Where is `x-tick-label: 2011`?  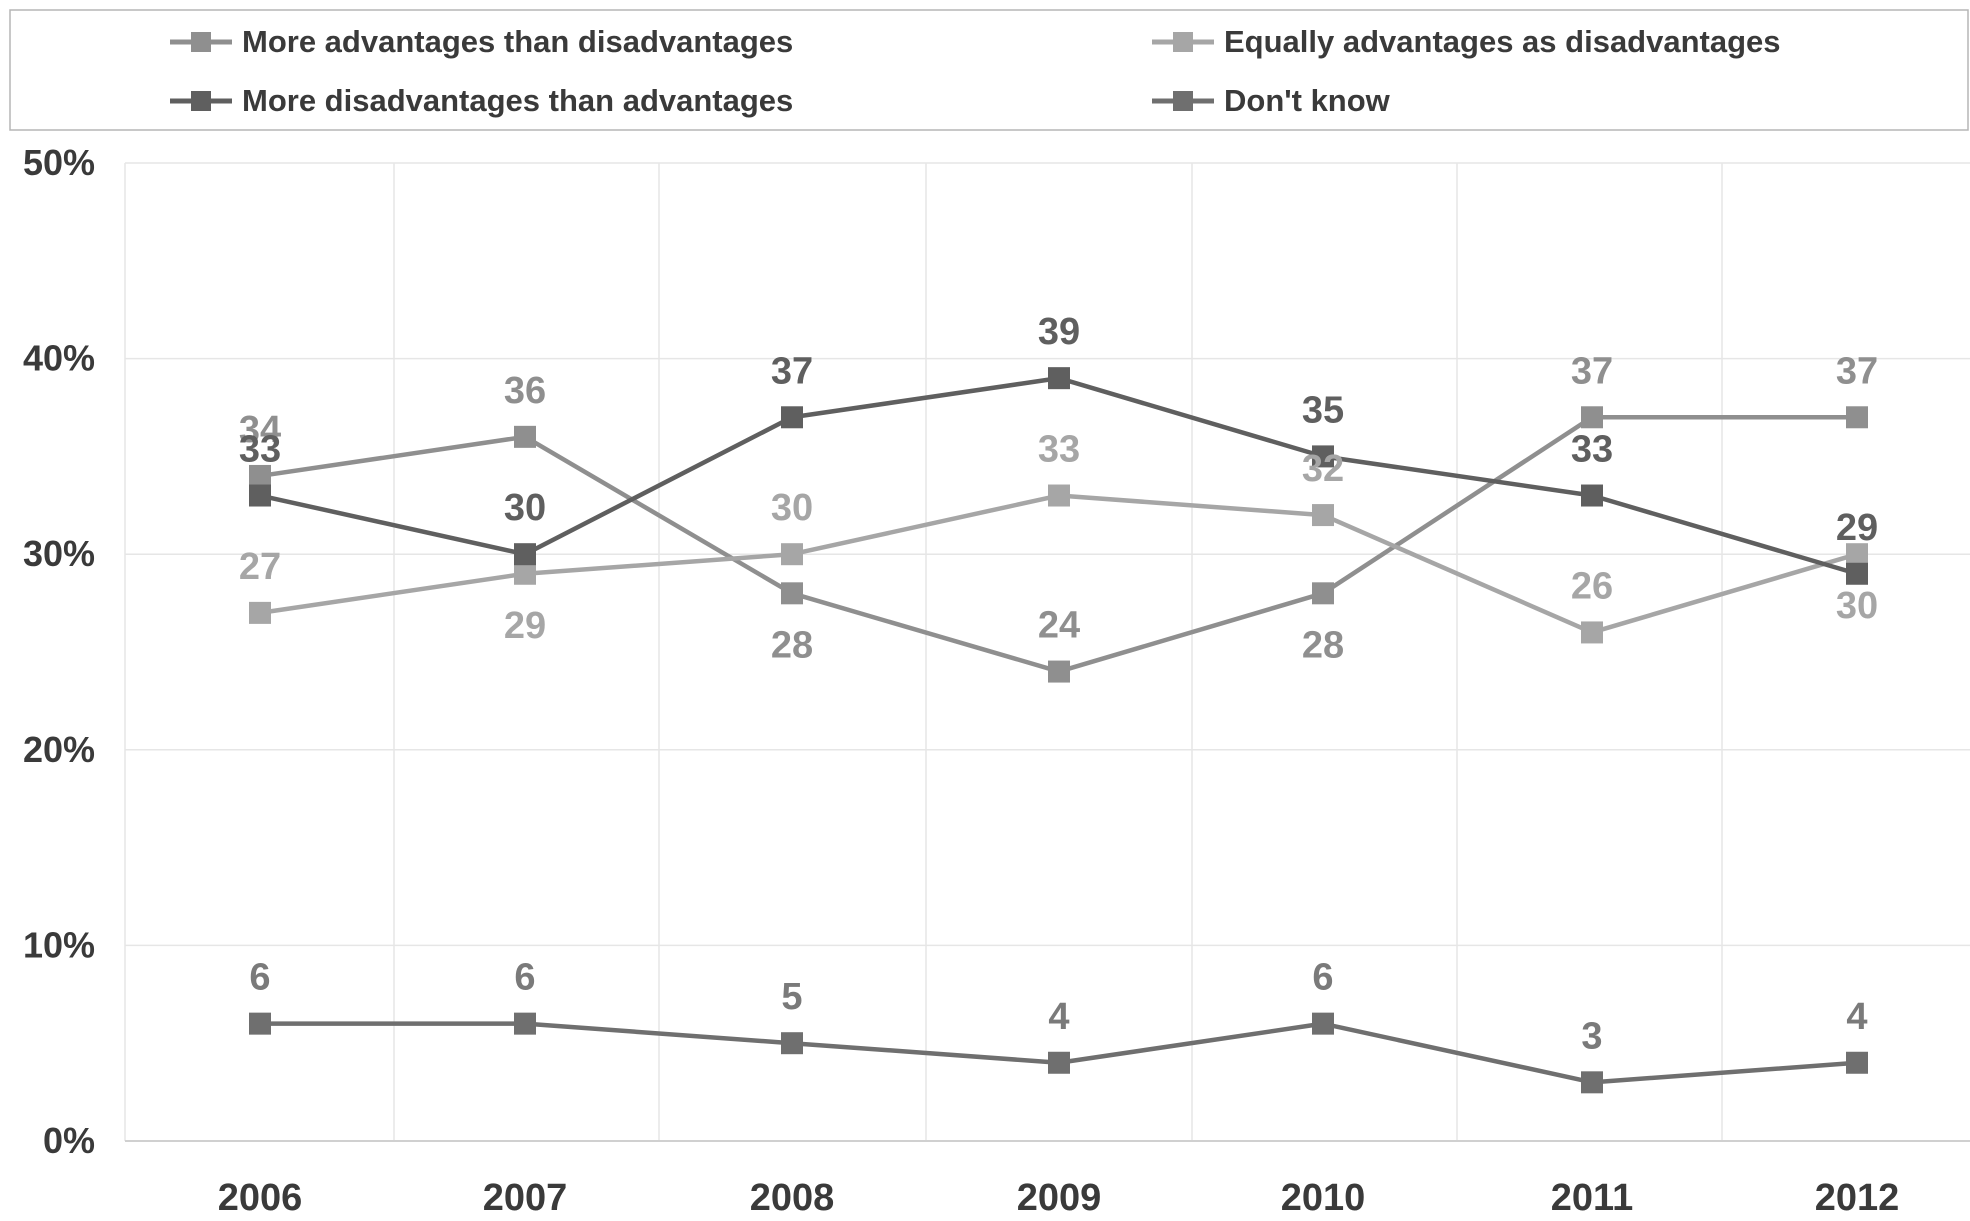 x-tick-label: 2011 is located at coordinates (1592, 1196).